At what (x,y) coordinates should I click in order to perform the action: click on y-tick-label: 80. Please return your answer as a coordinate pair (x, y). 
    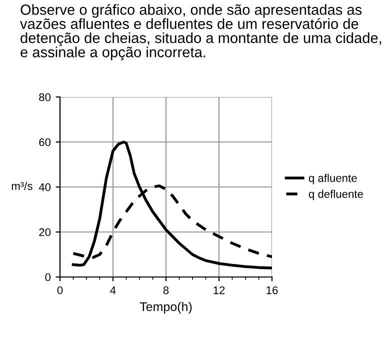
    Looking at the image, I should click on (45, 97).